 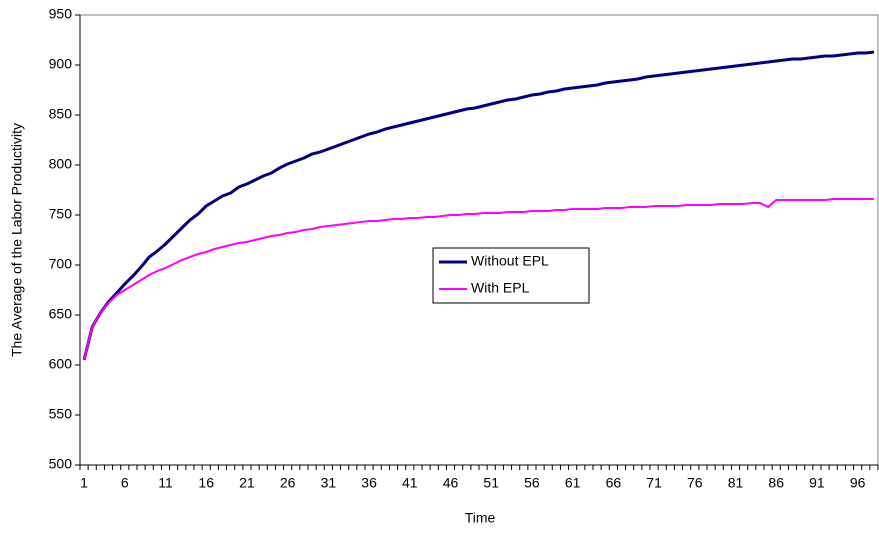 I want to click on x-tick-label: 51, so click(x=491, y=483).